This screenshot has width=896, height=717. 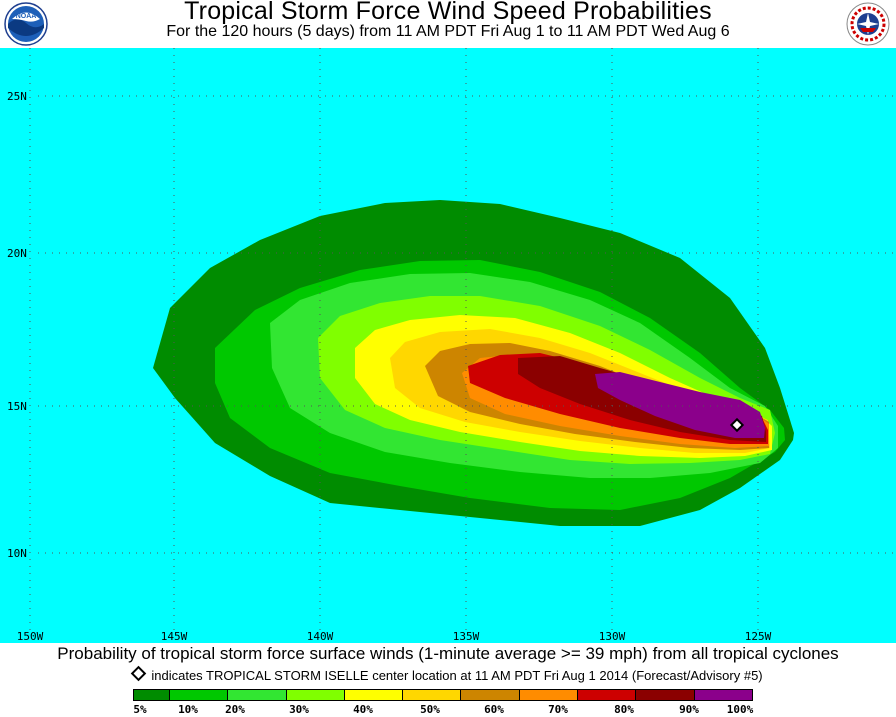 I want to click on legend-label: 30%, so click(x=299, y=709).